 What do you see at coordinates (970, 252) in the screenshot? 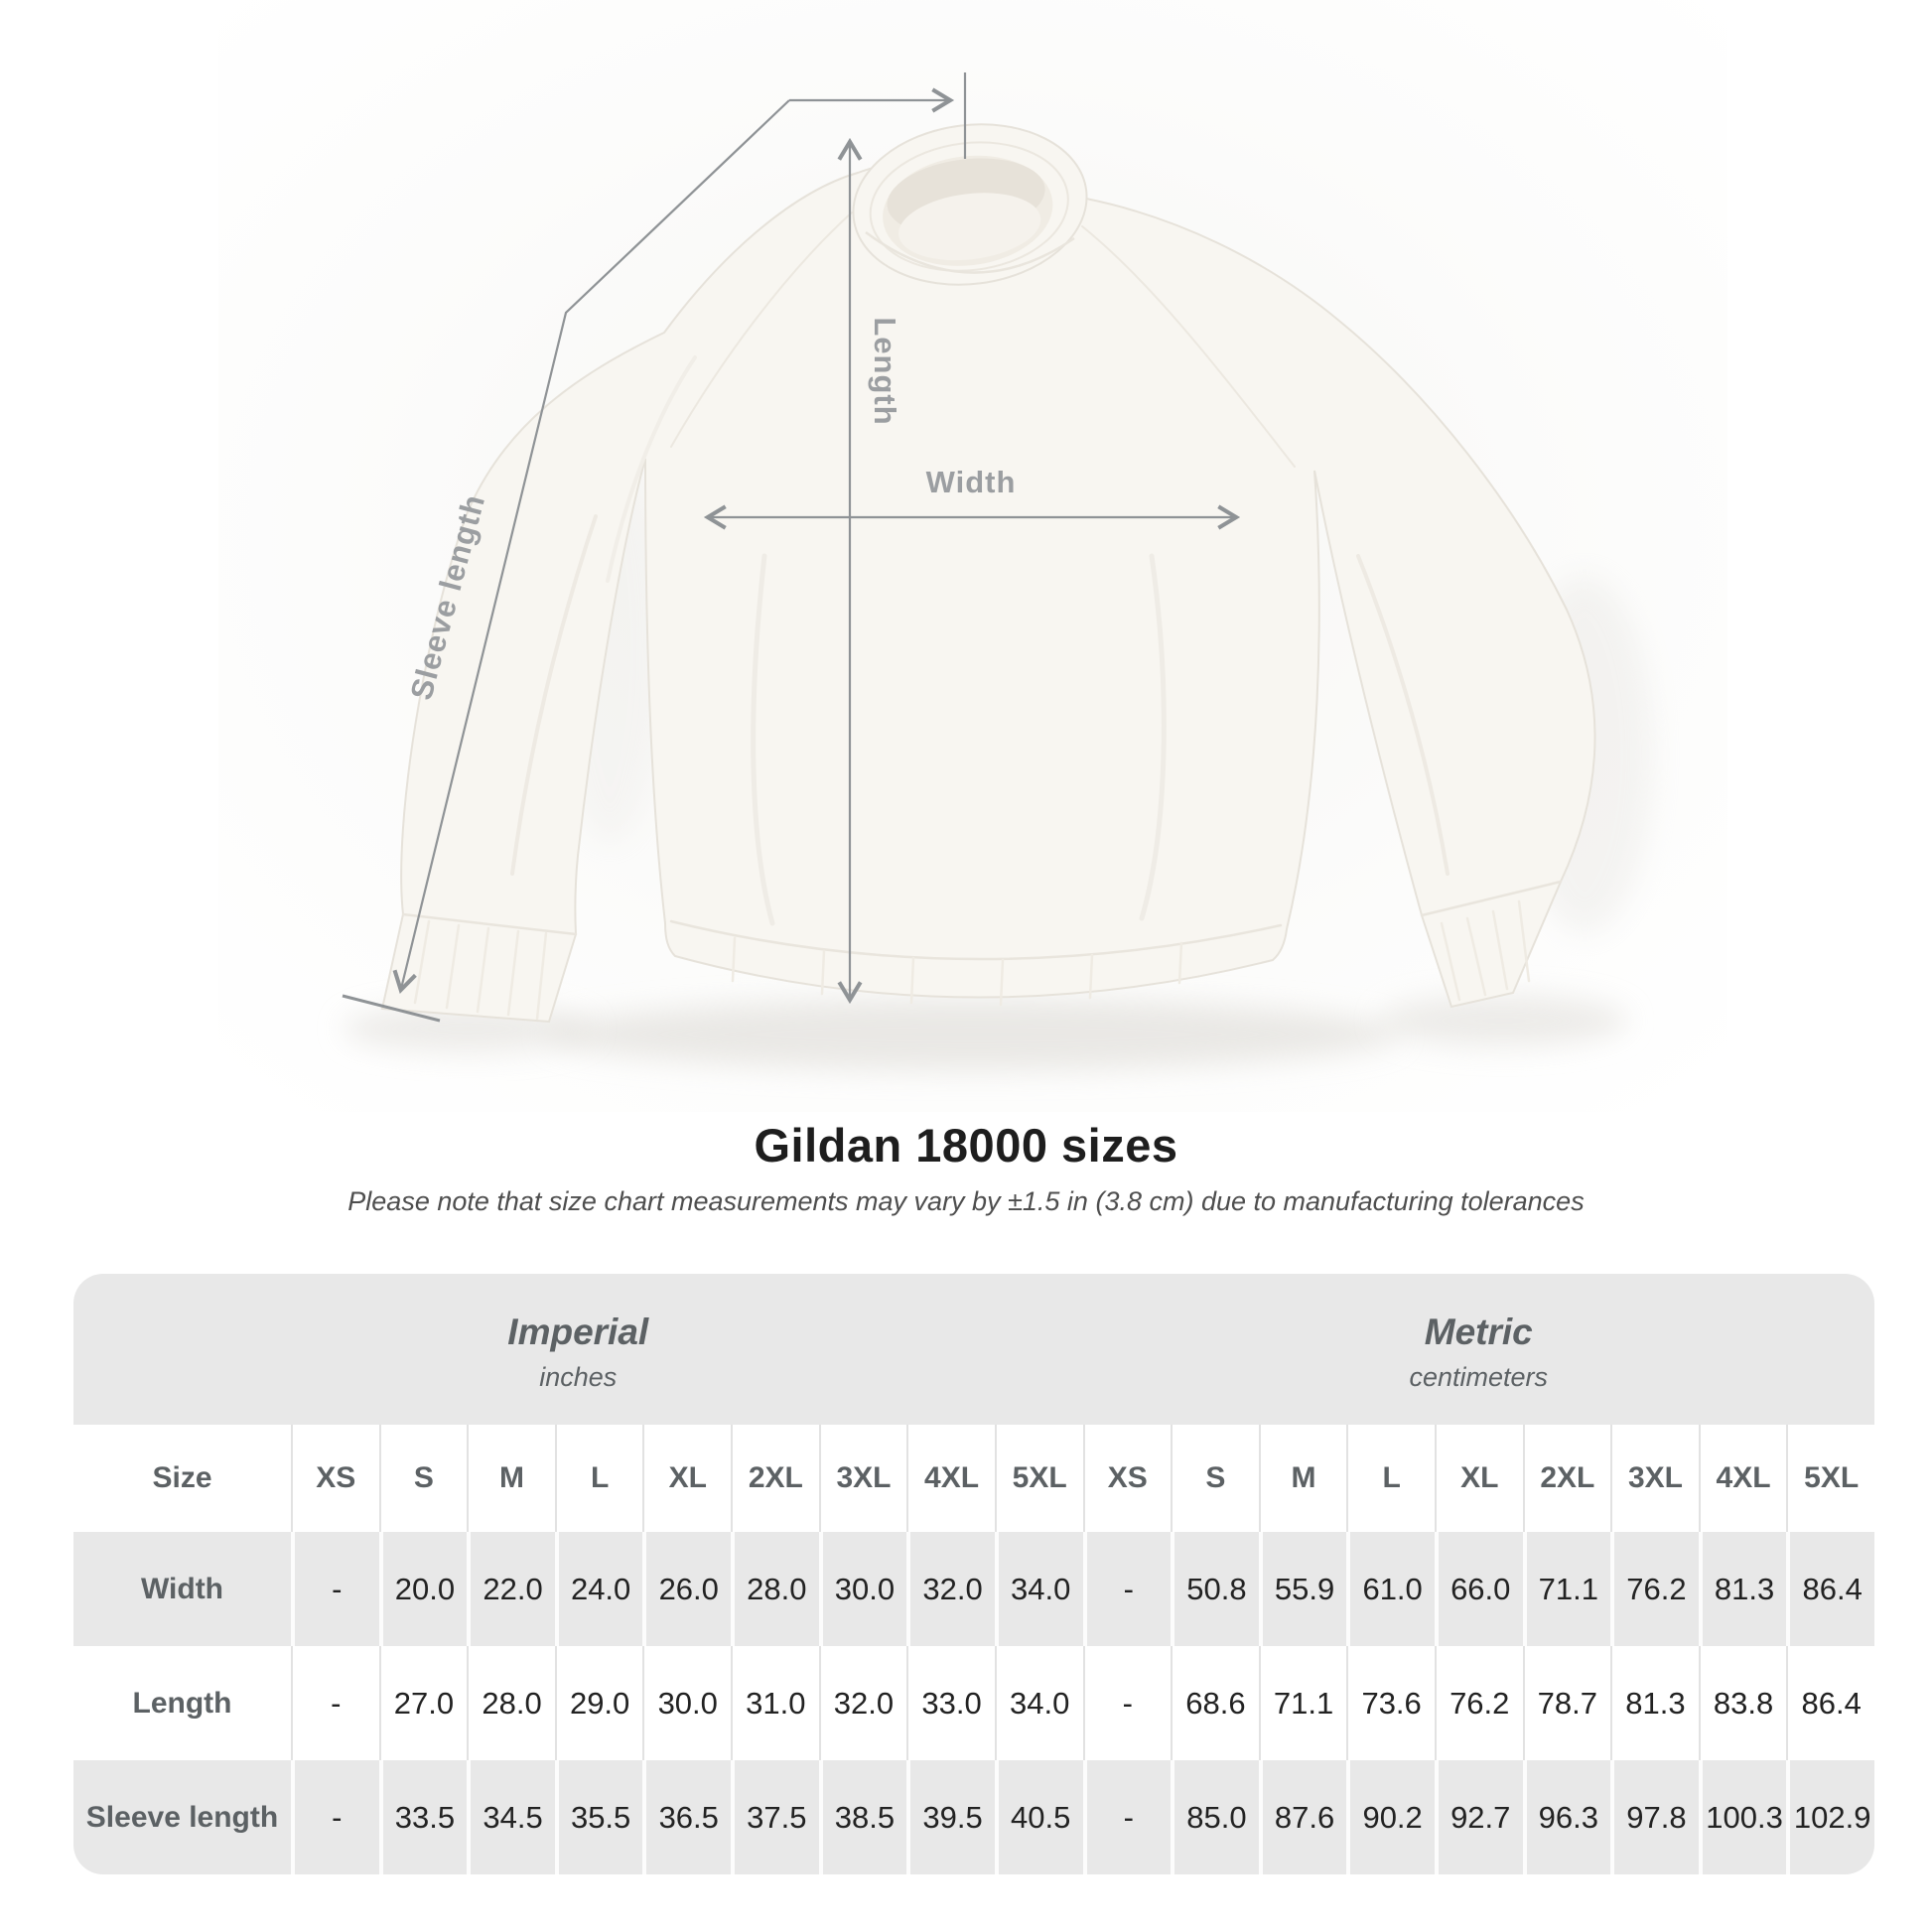
I see `collar-seam` at bounding box center [970, 252].